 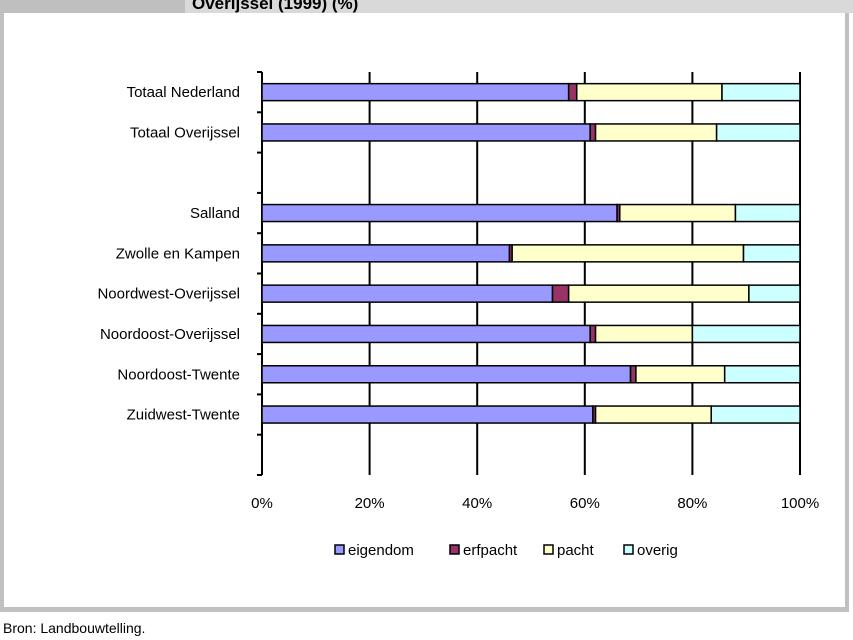 I want to click on category-label: Salland, so click(x=215, y=213).